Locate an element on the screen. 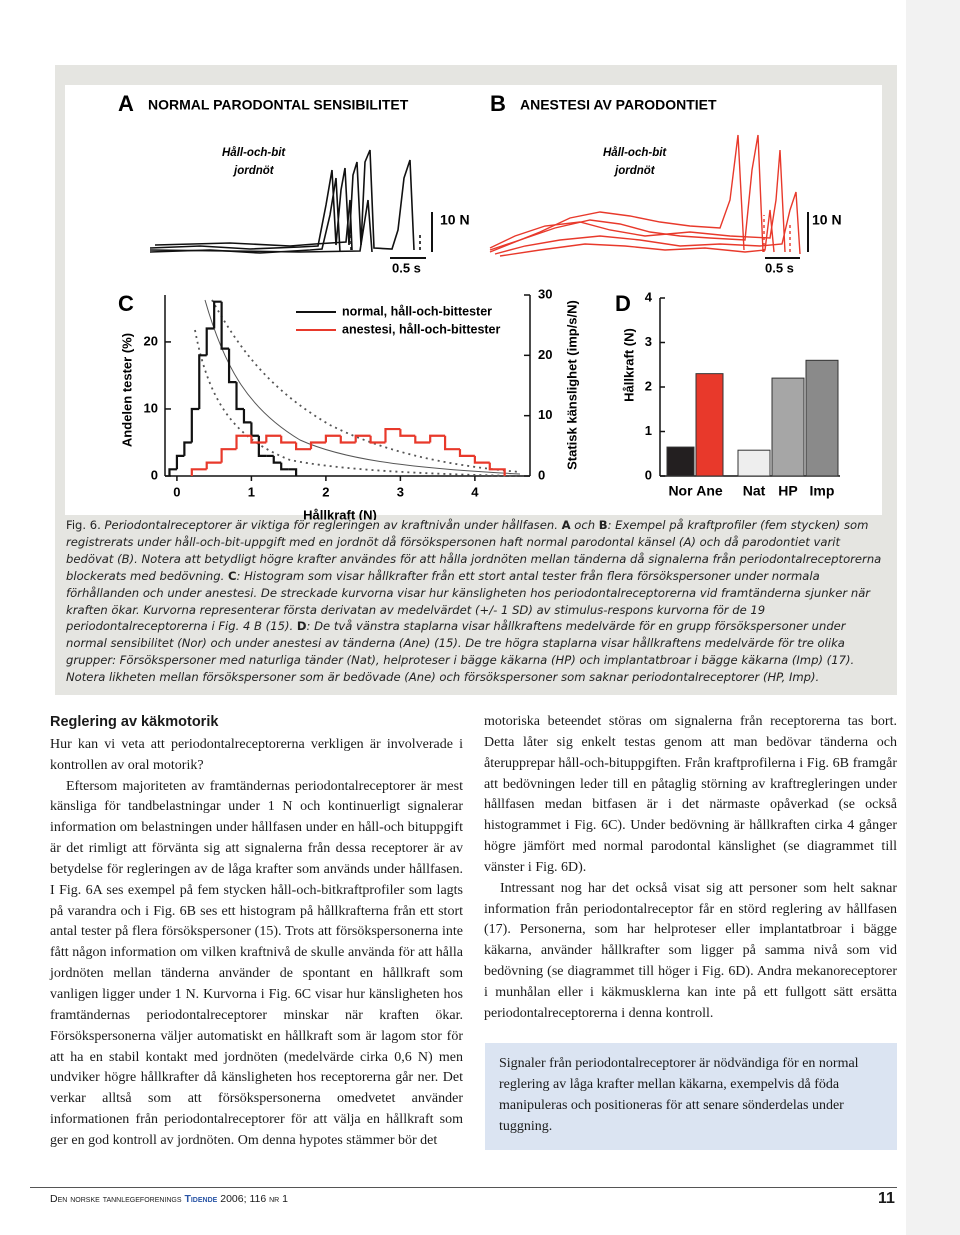 Image resolution: width=960 pixels, height=1235 pixels. y-axis-label: Andelen tester (%) is located at coordinates (126, 390).